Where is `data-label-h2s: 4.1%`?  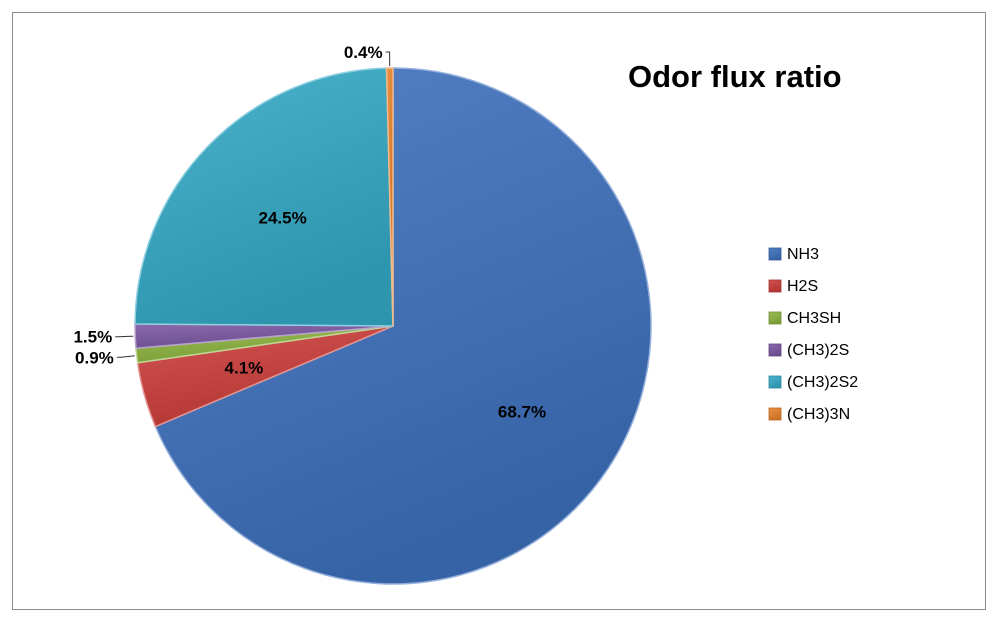 data-label-h2s: 4.1% is located at coordinates (244, 368).